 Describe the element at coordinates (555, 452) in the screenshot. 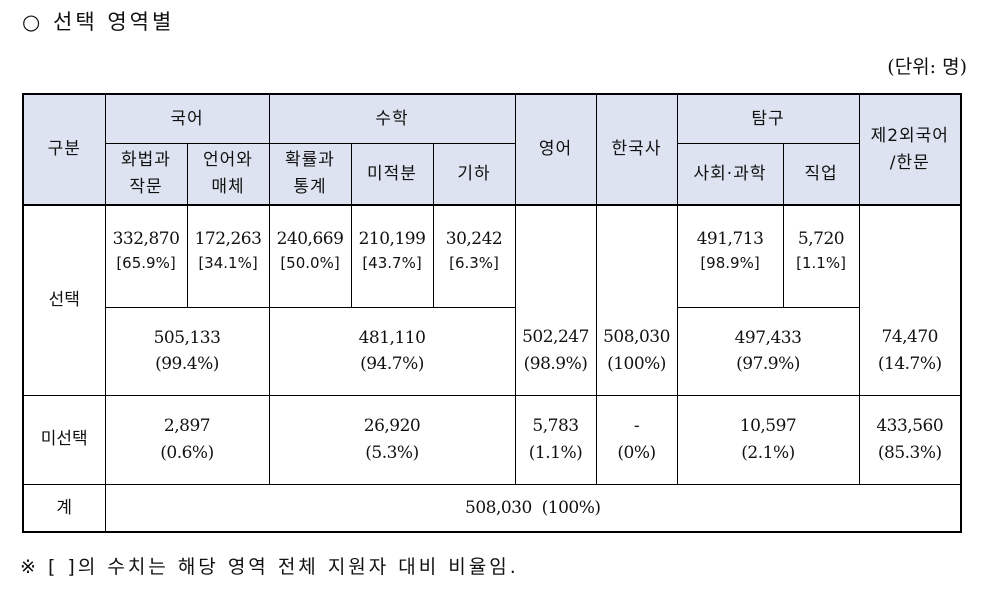

I see `cell-english-unselect-pct: (1.1%)` at that location.